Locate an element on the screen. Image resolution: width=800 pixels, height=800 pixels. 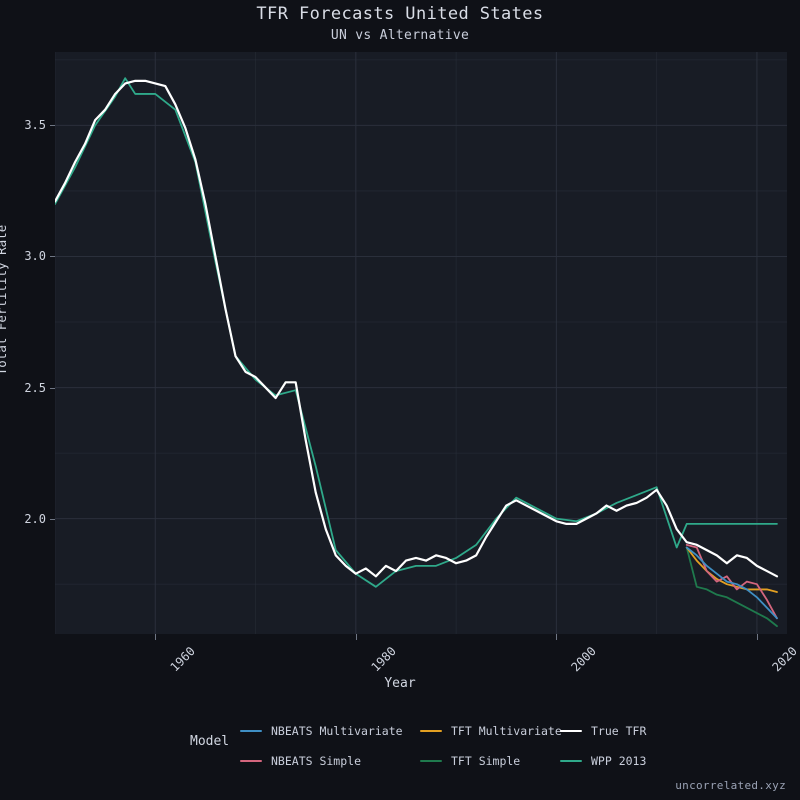
legend-item: NBEATS Multivariate is located at coordinates (321, 731).